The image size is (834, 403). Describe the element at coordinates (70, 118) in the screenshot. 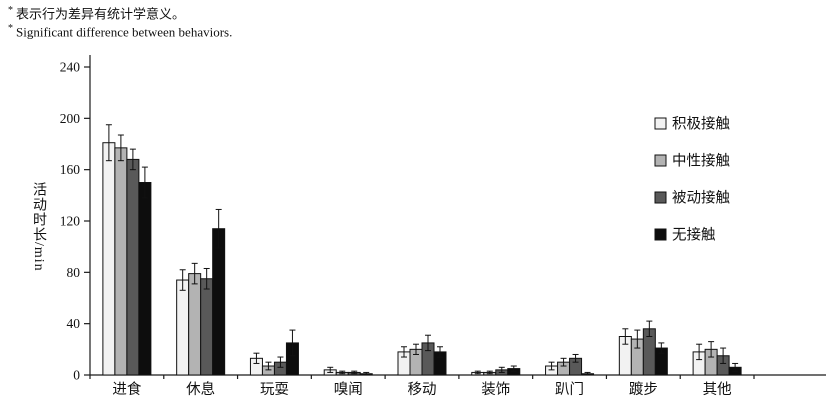

I see `y-tick-label: 200` at that location.